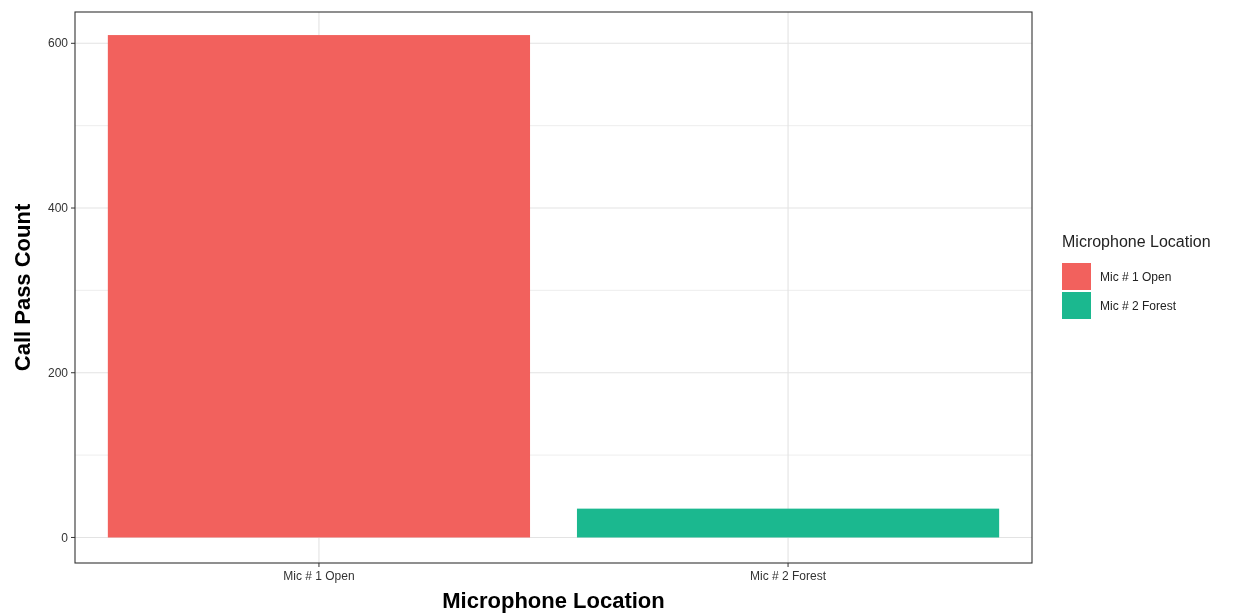 The width and height of the screenshot is (1242, 614). What do you see at coordinates (58, 43) in the screenshot?
I see `y-tick-label: 600` at bounding box center [58, 43].